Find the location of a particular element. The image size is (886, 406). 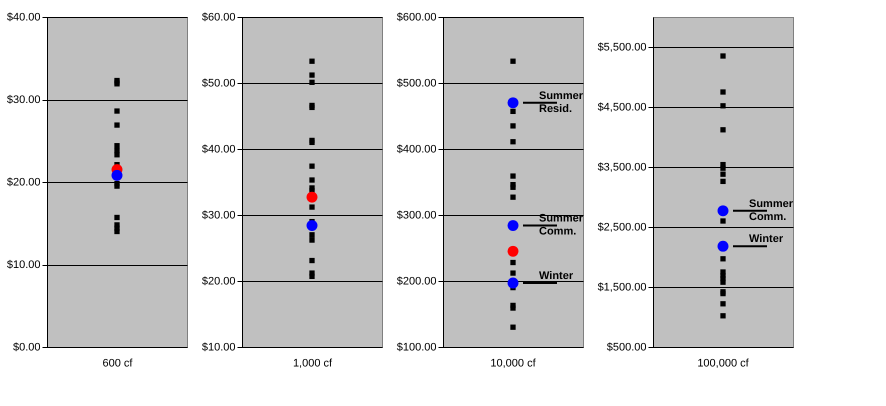

y-tick-label: $60.00 is located at coordinates (219, 18).